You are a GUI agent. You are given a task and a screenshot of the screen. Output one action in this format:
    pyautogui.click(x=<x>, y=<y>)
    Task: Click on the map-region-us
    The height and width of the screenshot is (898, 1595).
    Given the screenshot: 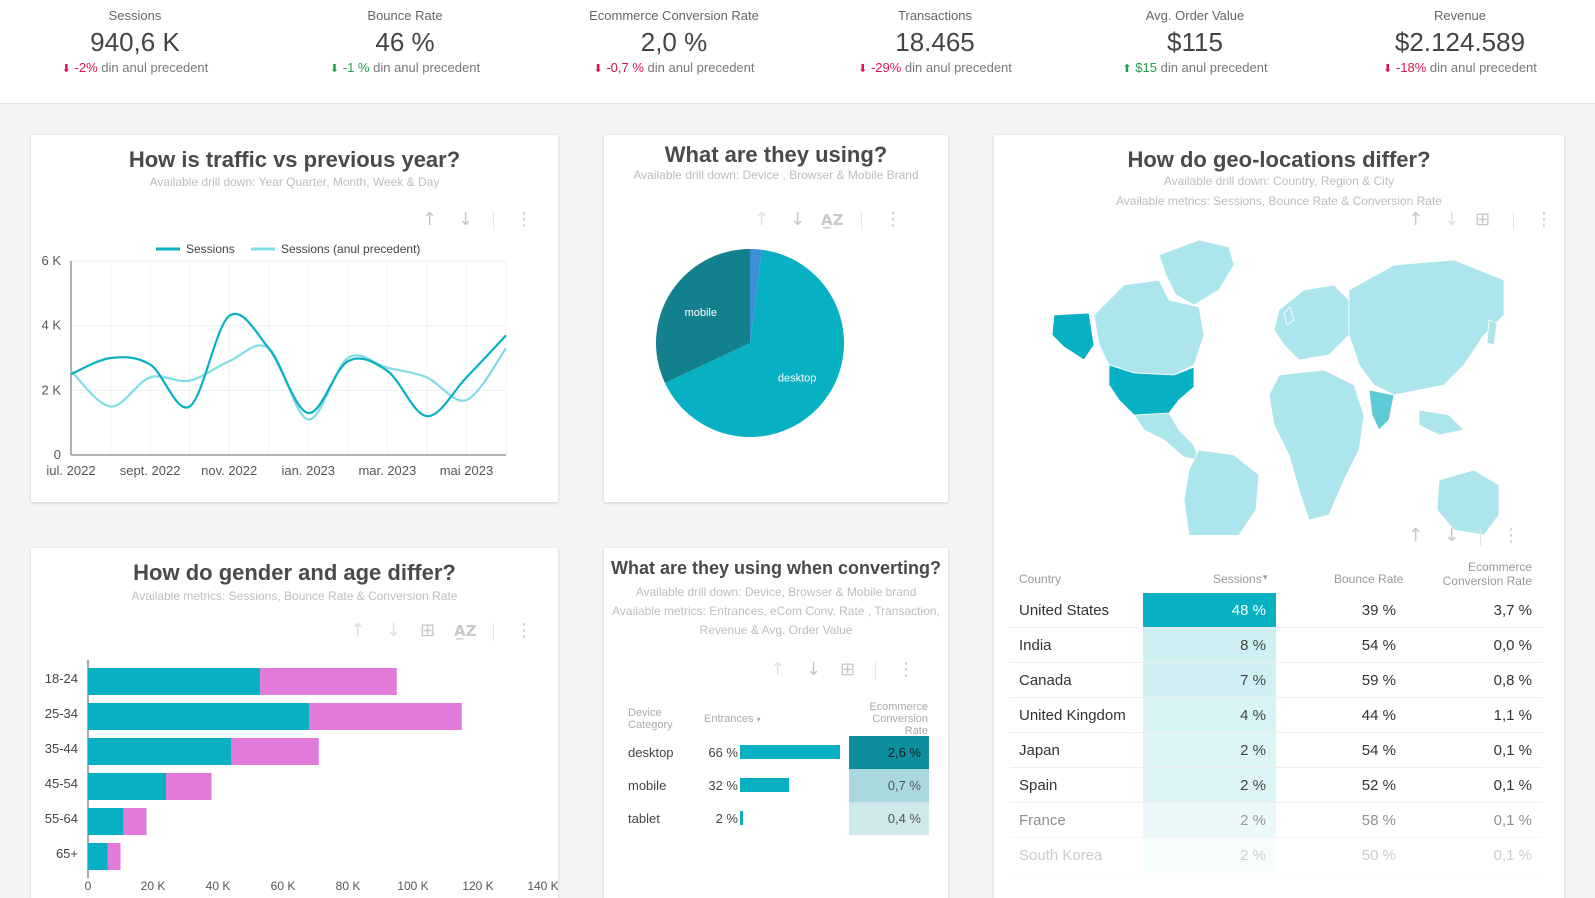 What is the action you would take?
    pyautogui.click(x=1151, y=390)
    